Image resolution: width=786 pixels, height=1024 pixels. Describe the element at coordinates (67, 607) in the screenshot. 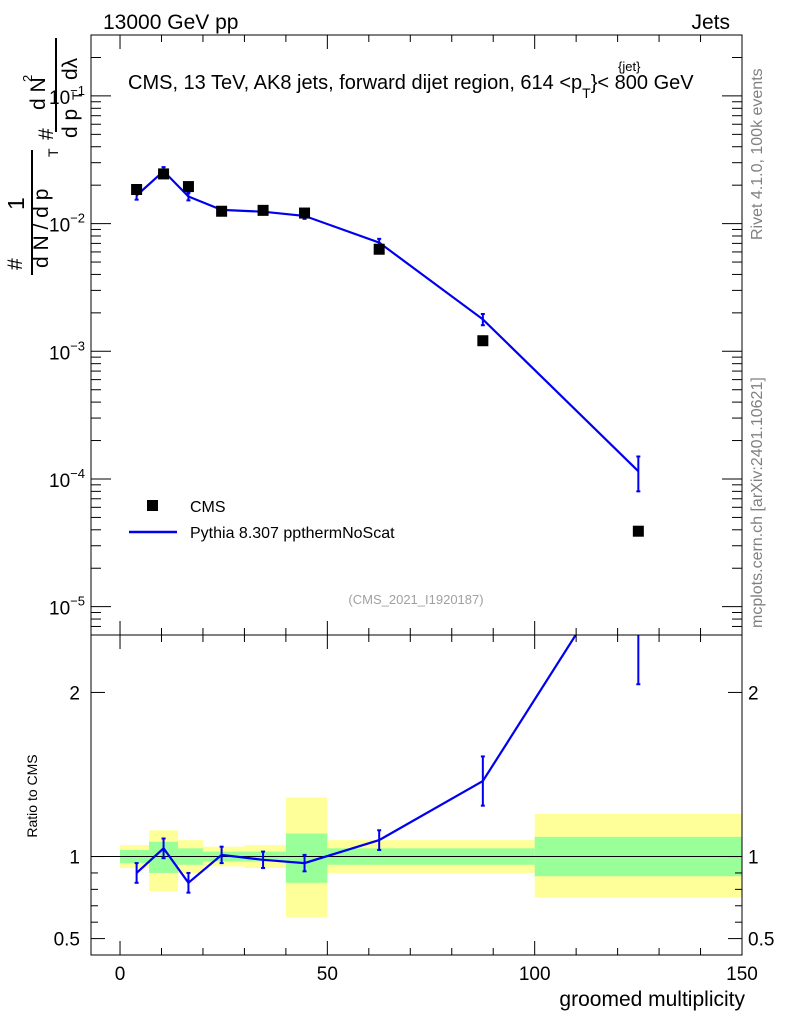

I see `y-tick-label: 10⁻⁵` at that location.